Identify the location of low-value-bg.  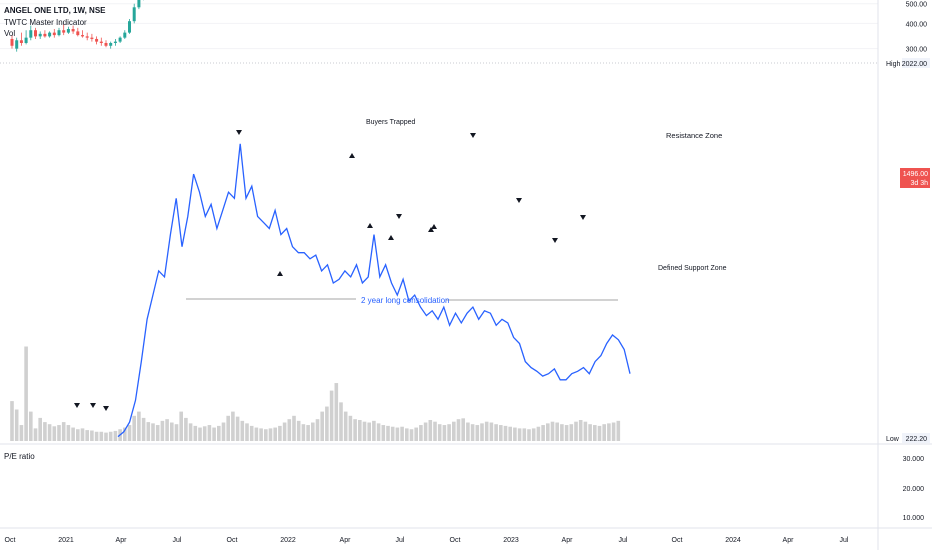
(916, 438).